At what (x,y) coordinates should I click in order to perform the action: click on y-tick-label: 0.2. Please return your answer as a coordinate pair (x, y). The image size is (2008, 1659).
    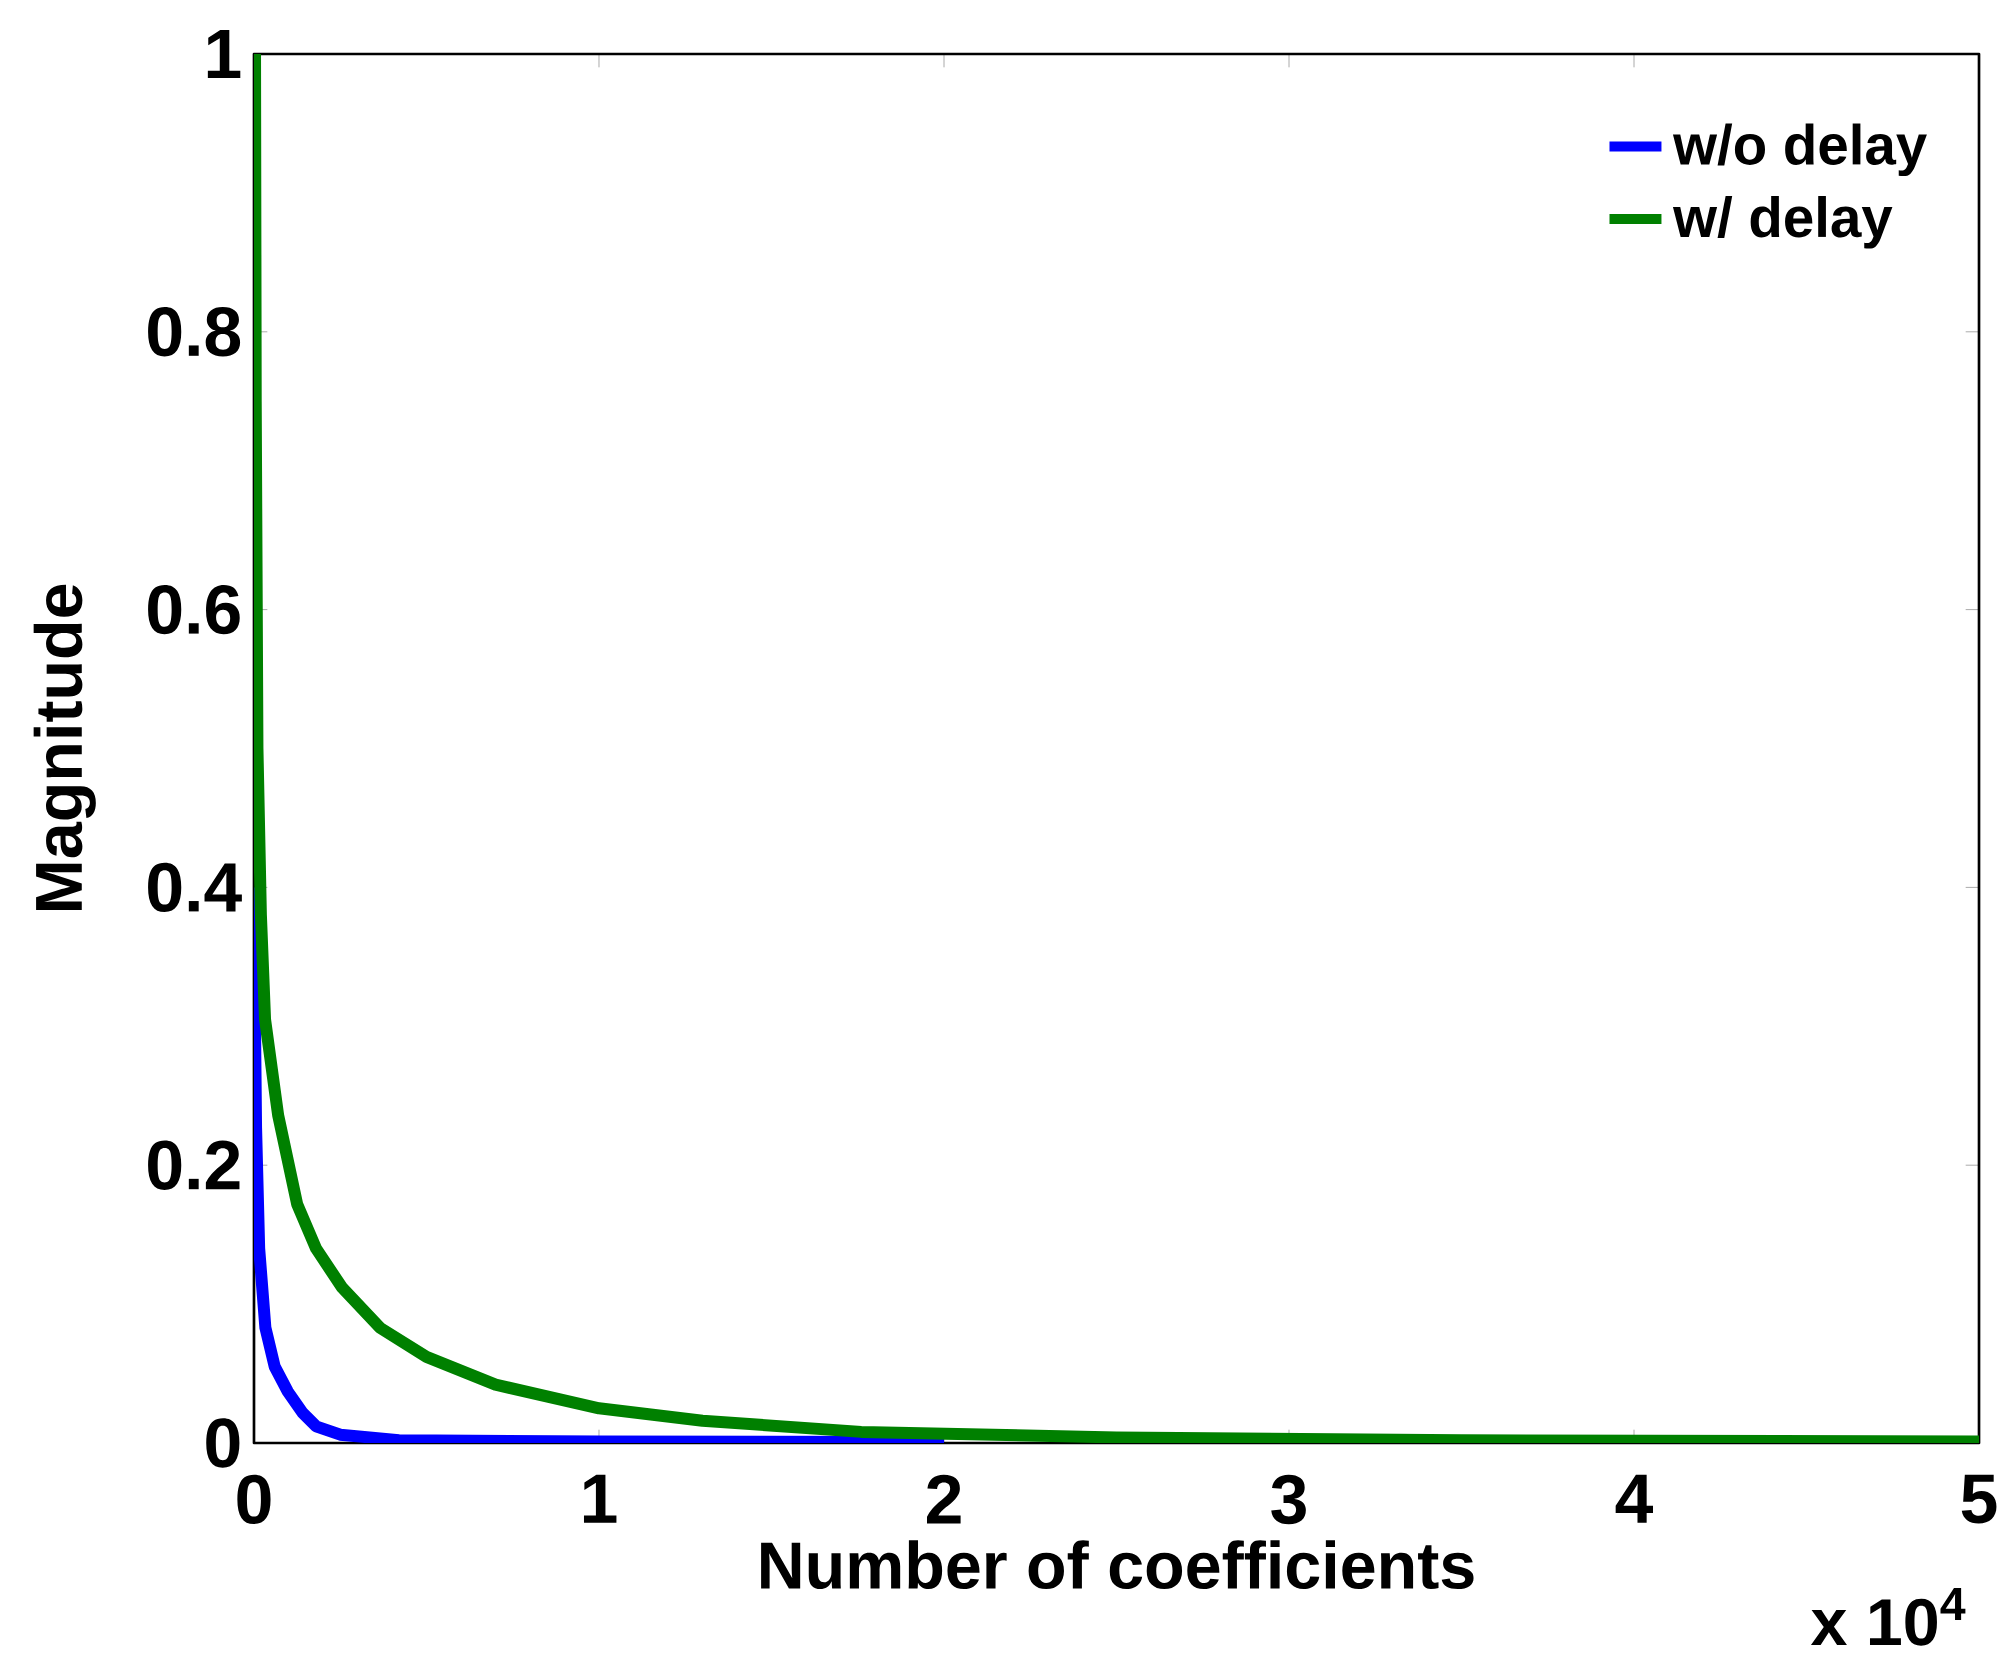
    Looking at the image, I should click on (194, 1165).